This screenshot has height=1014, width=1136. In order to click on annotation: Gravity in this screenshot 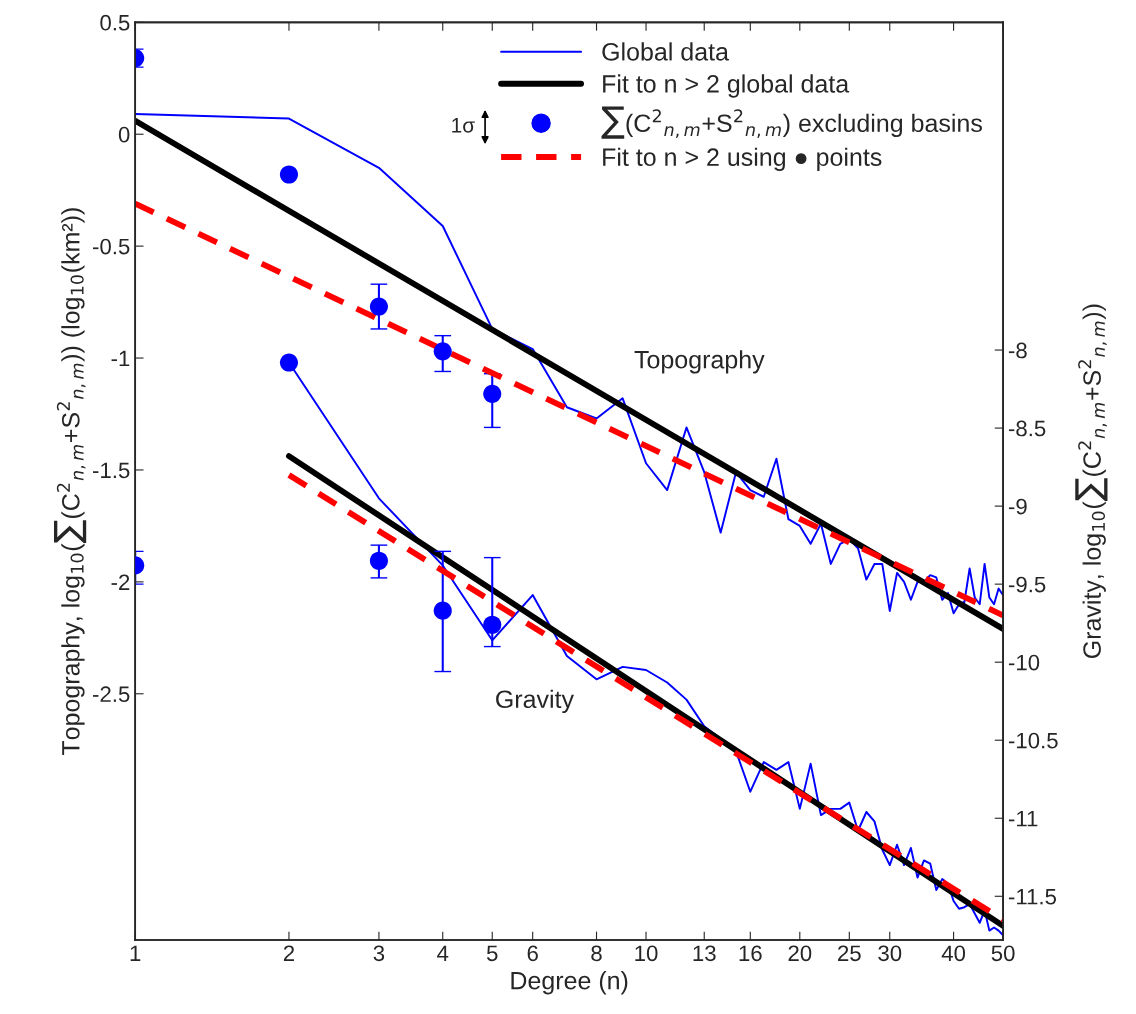, I will do `click(535, 701)`.